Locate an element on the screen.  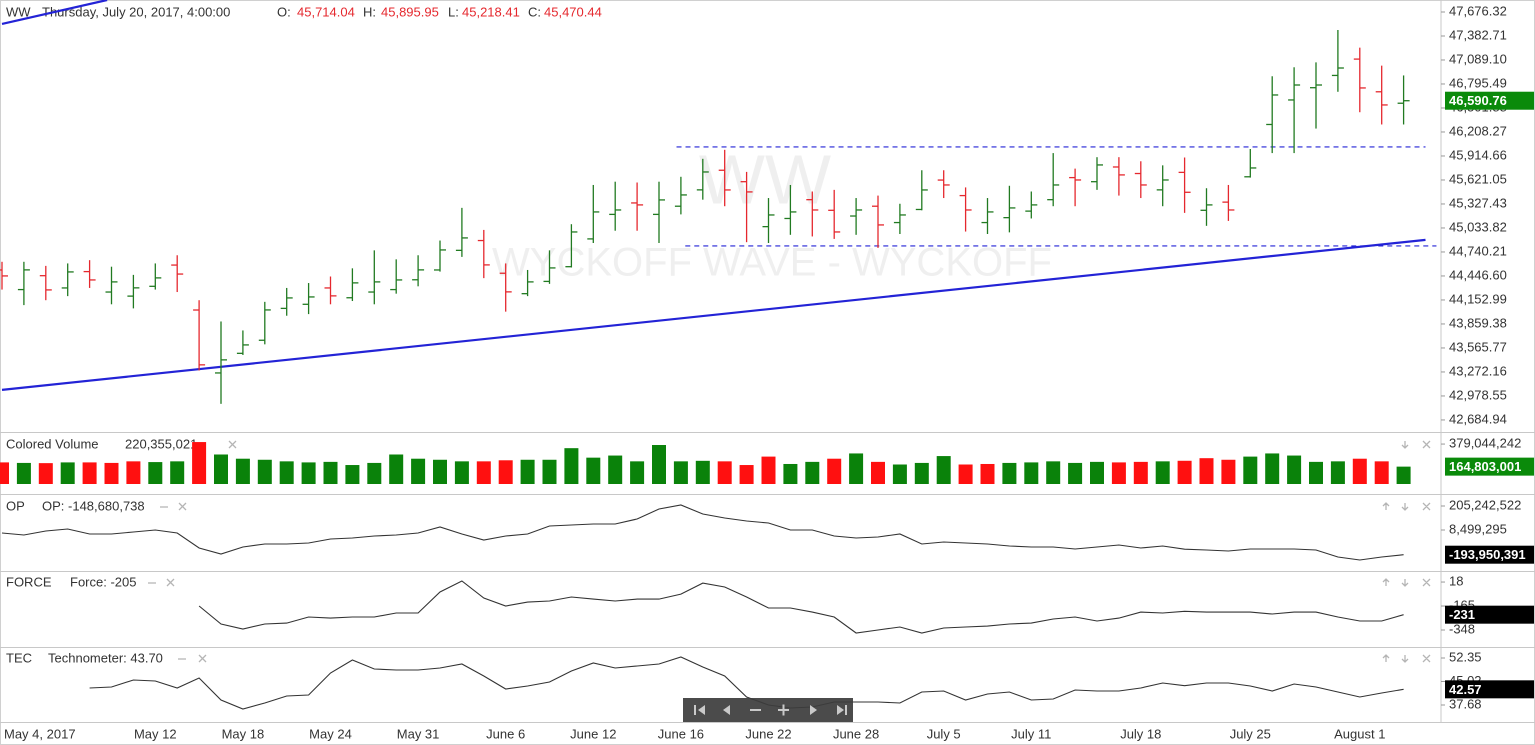
panel-title: OP is located at coordinates (15, 505).